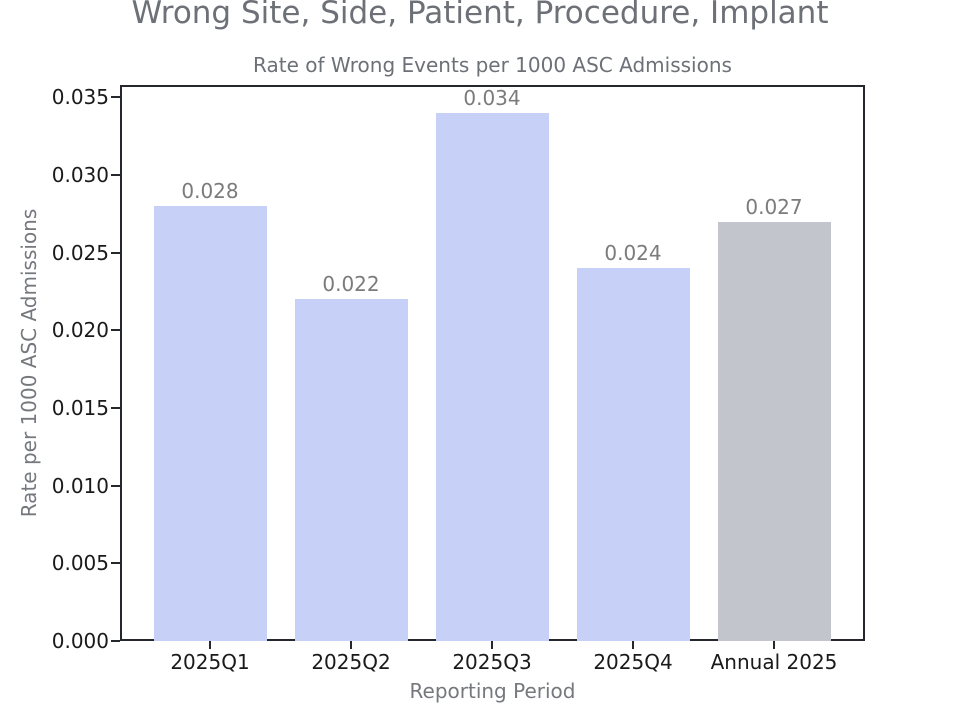  Describe the element at coordinates (774, 662) in the screenshot. I see `x-tick-label: Annual 2025` at that location.